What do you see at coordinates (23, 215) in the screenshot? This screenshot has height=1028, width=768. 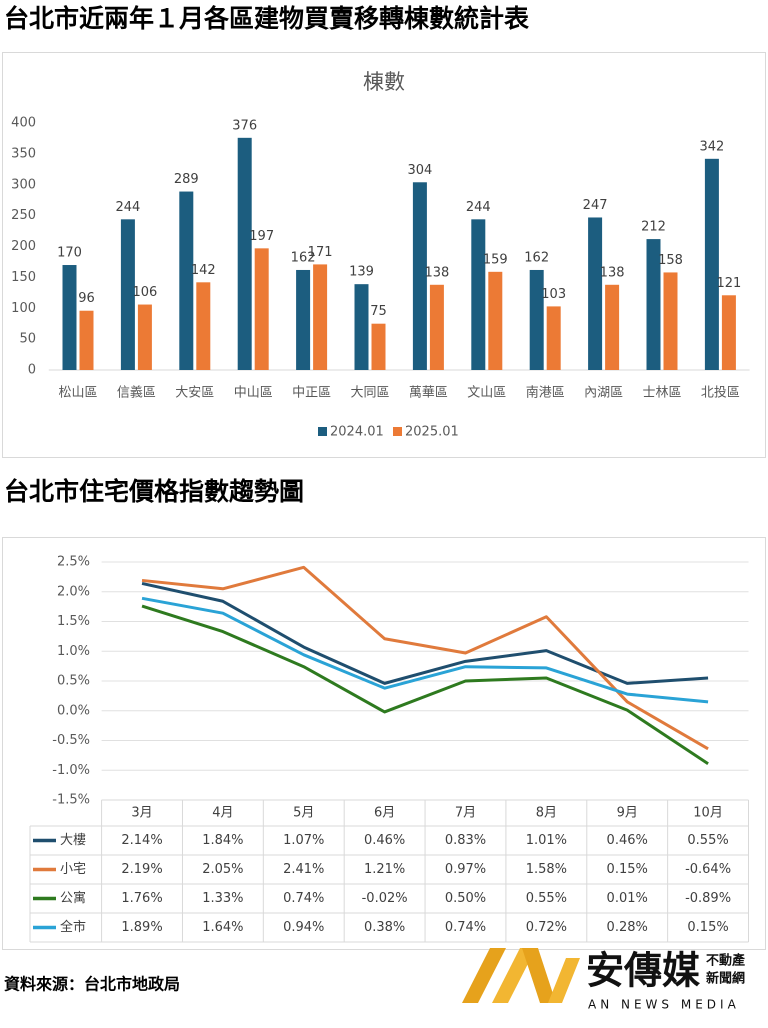 I see `y-tick-label: 250` at bounding box center [23, 215].